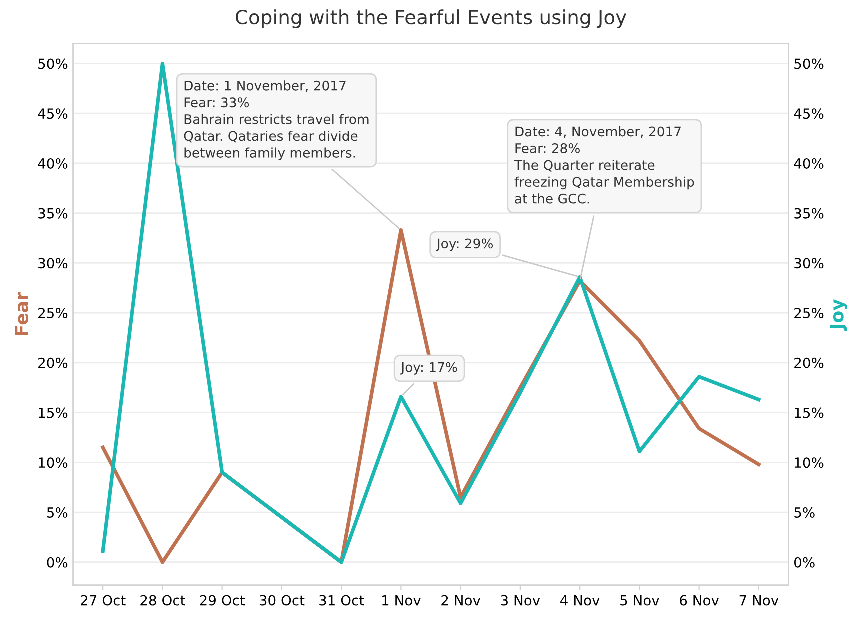 This screenshot has height=626, width=862. I want to click on x-tick-label: 28 Oct, so click(163, 600).